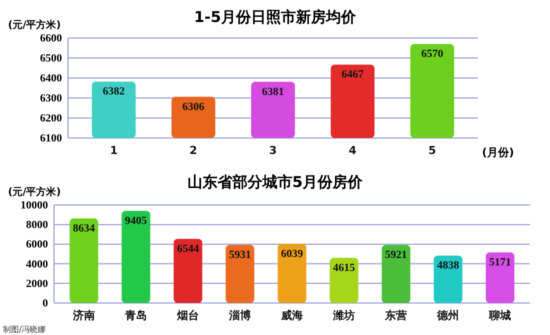  What do you see at coordinates (239, 315) in the screenshot?
I see `x-tick-label: 淄博` at bounding box center [239, 315].